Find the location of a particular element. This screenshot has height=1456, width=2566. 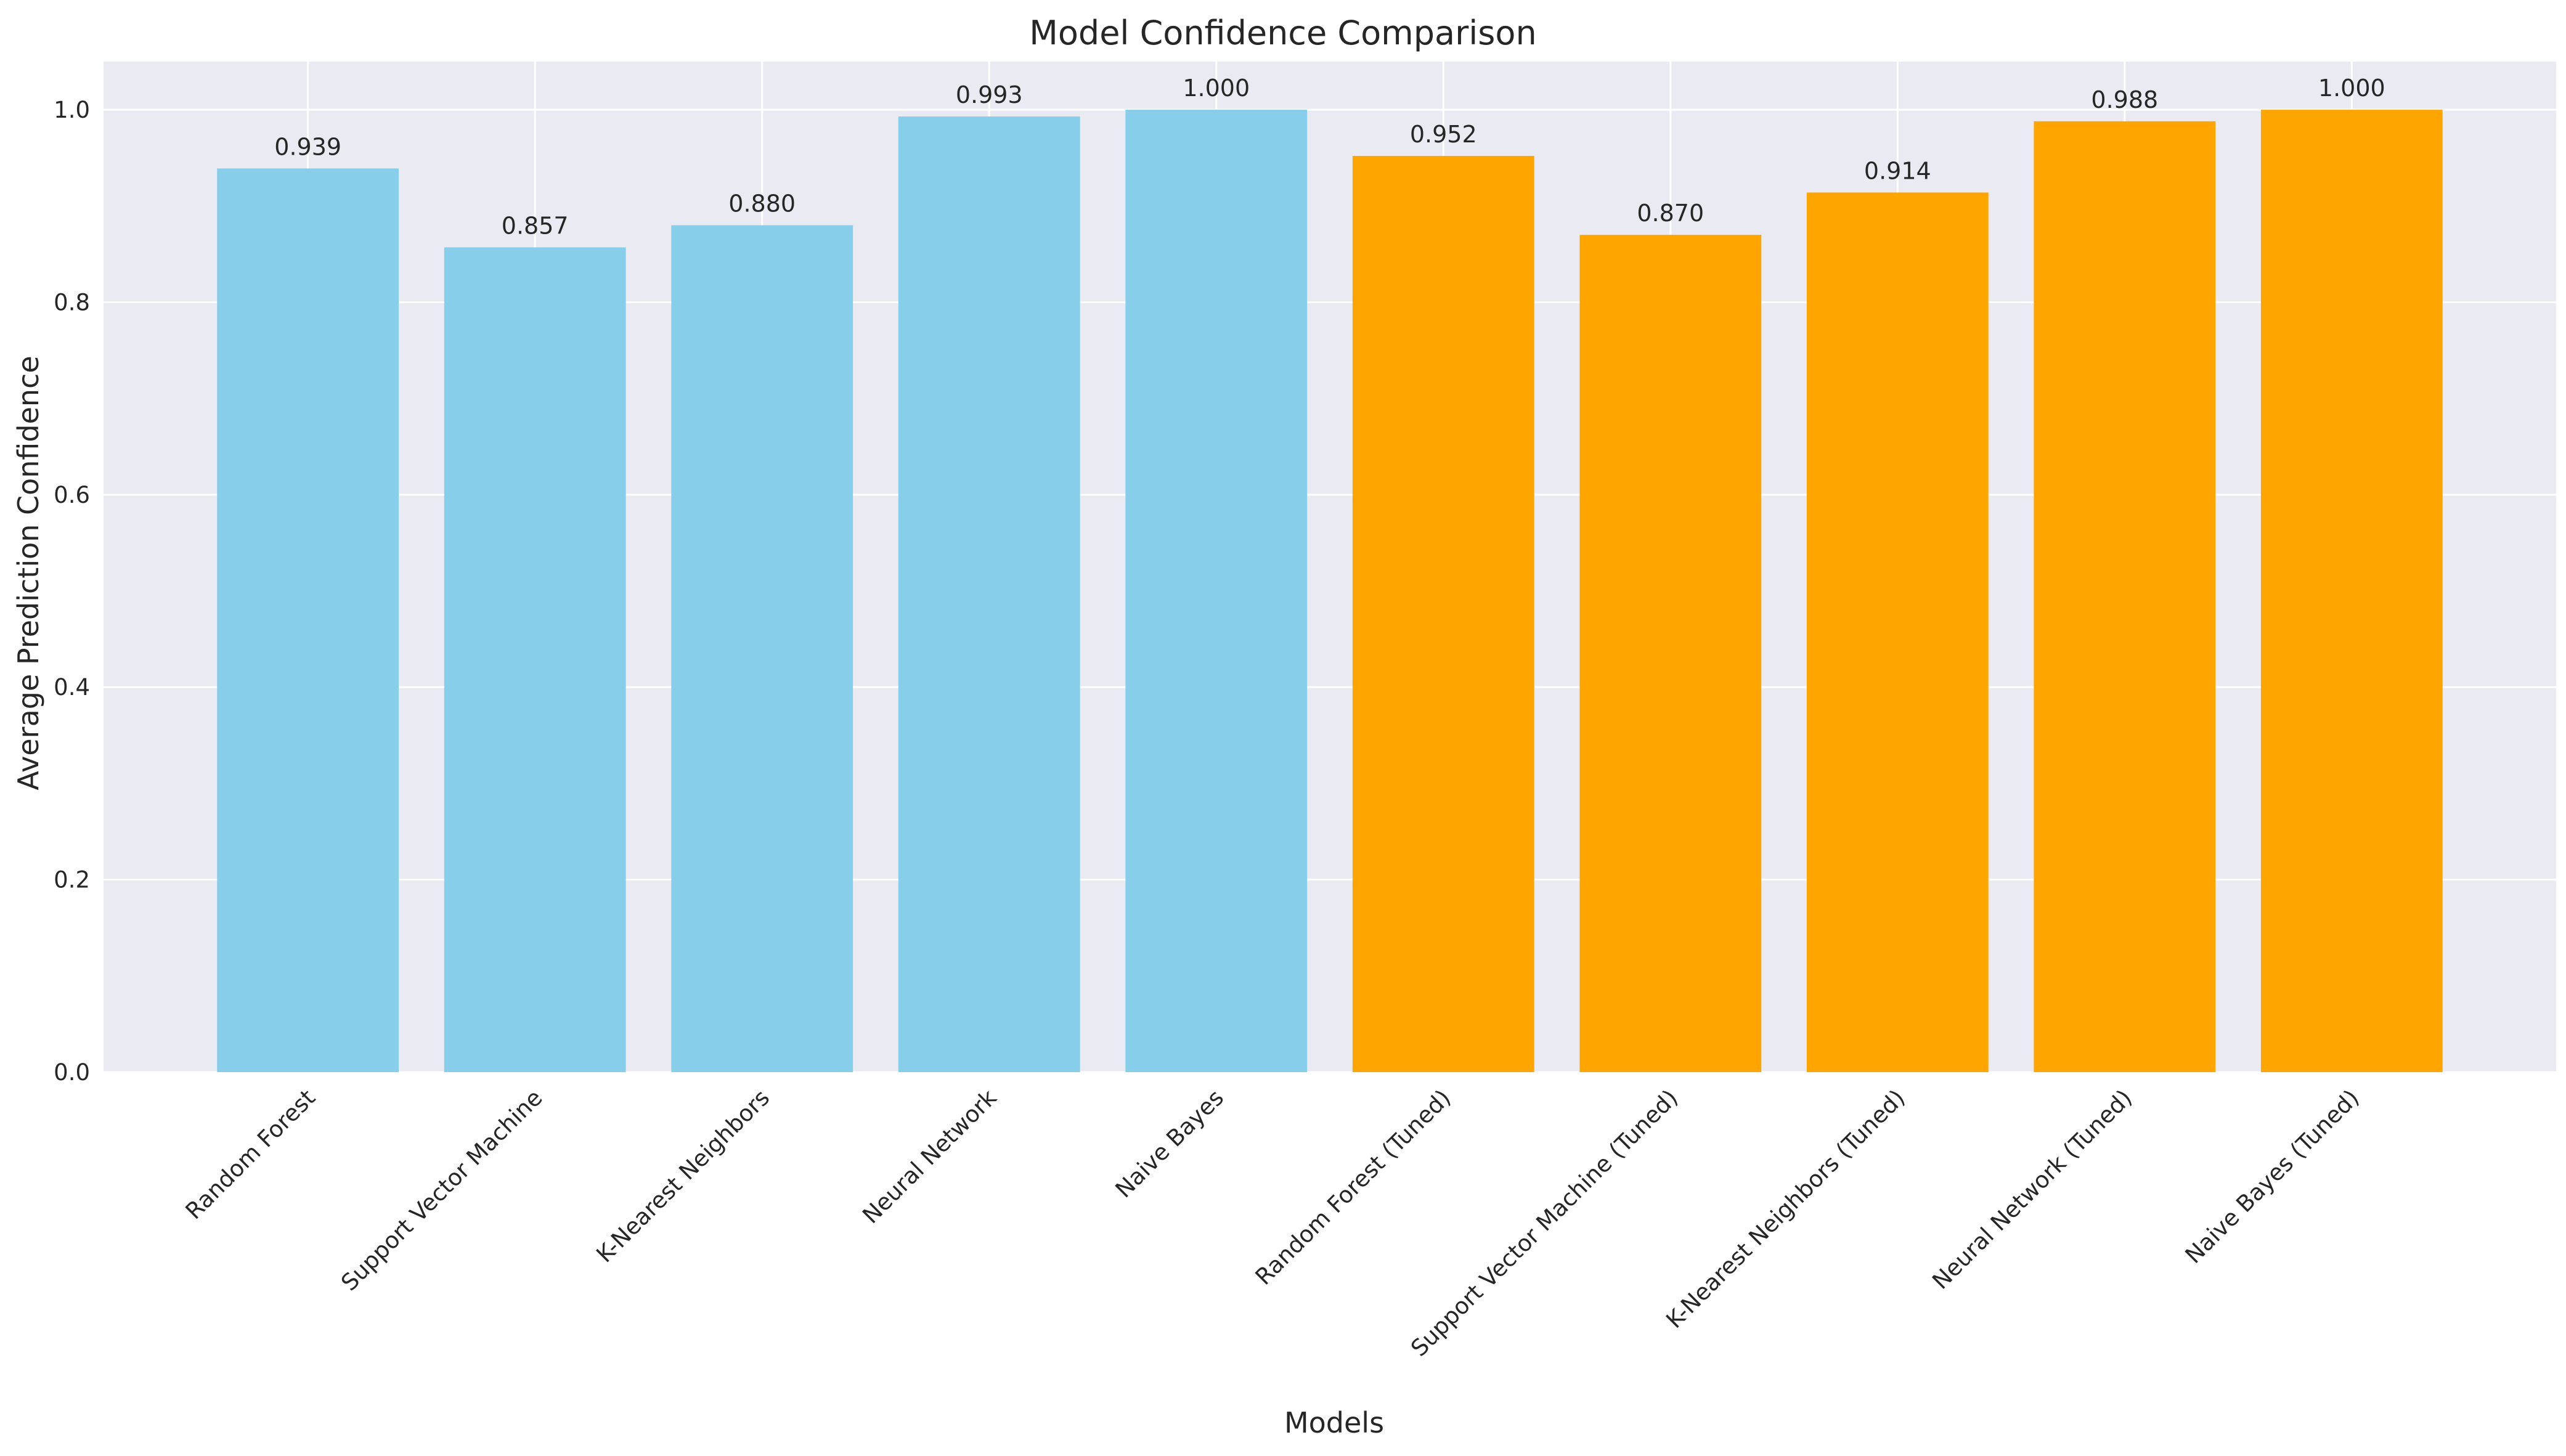

y-axis-label: Average Prediction Confidence is located at coordinates (28, 573).